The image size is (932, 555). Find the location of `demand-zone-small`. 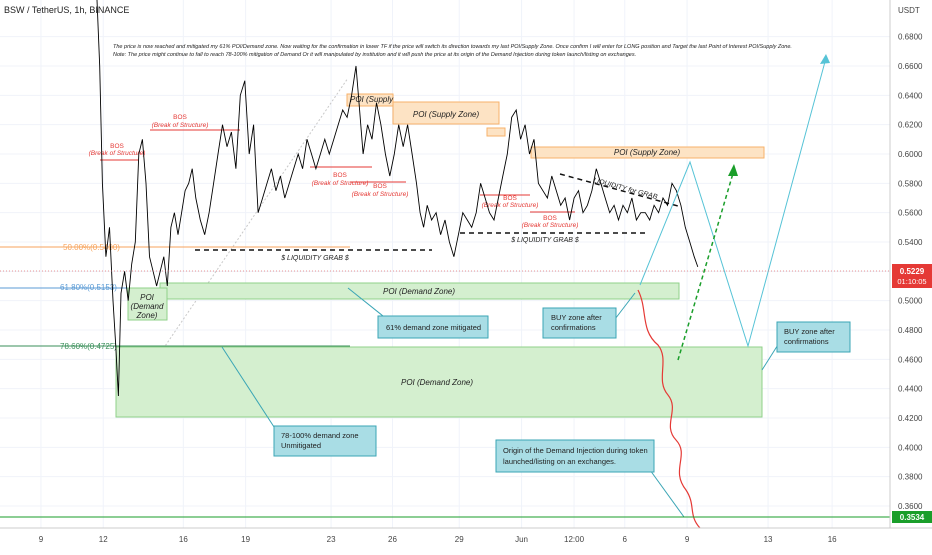

demand-zone-small is located at coordinates (147, 304).